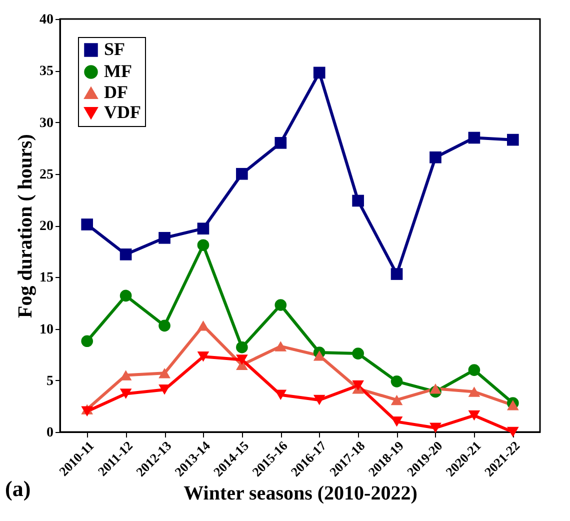 Image resolution: width=570 pixels, height=521 pixels. What do you see at coordinates (122, 112) in the screenshot?
I see `legend-label: VDF` at bounding box center [122, 112].